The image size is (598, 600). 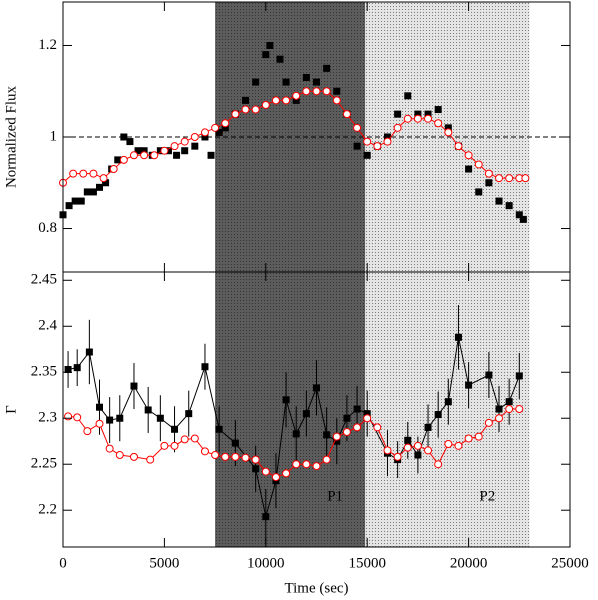 What do you see at coordinates (44, 280) in the screenshot?
I see `y-tick-label: 2.45` at bounding box center [44, 280].